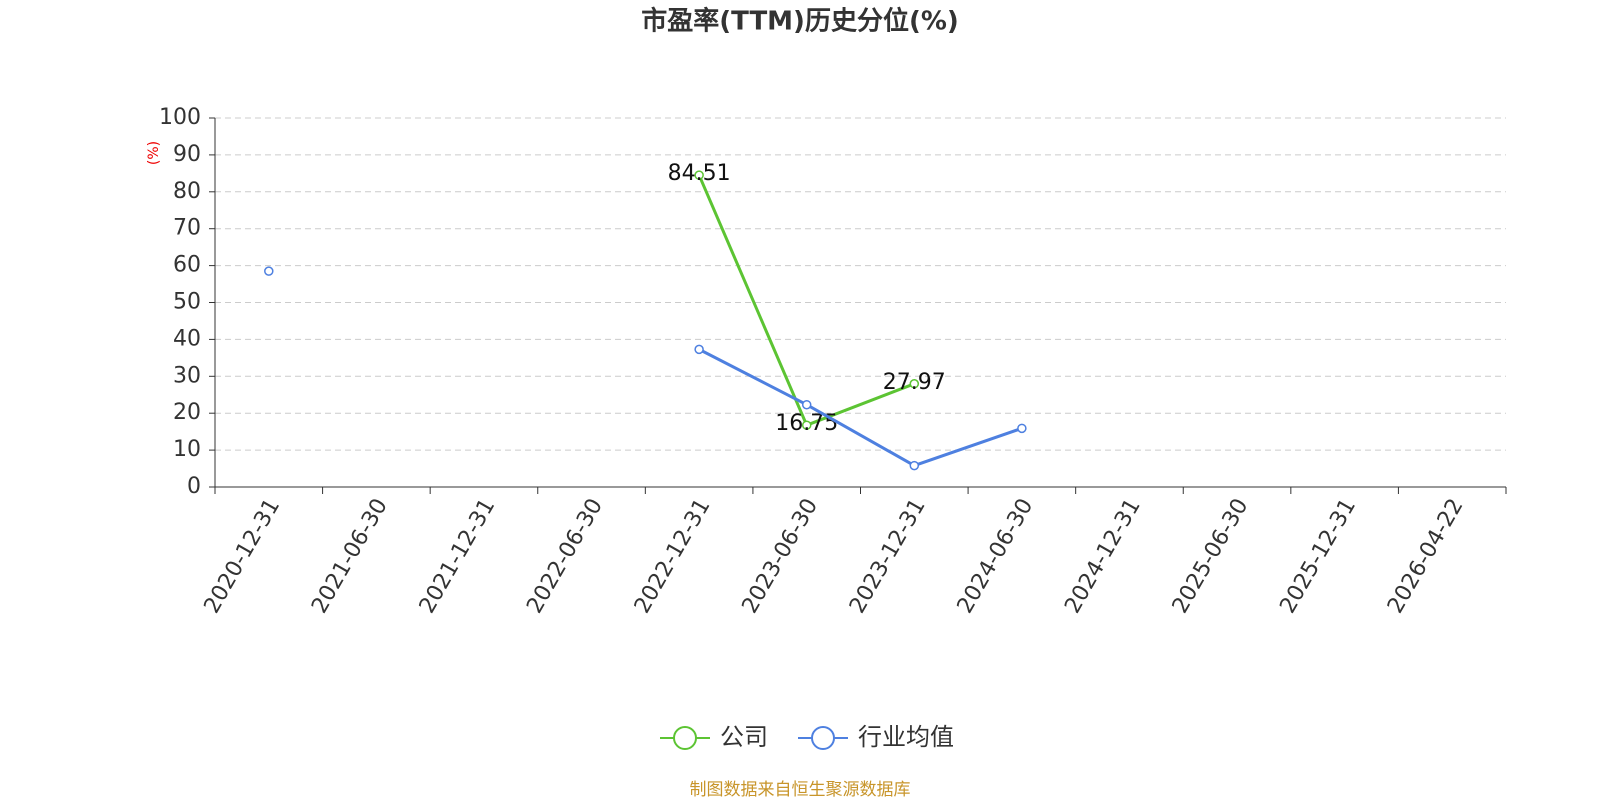 The width and height of the screenshot is (1600, 800). Describe the element at coordinates (860, 408) in the screenshot. I see `series-line` at that location.